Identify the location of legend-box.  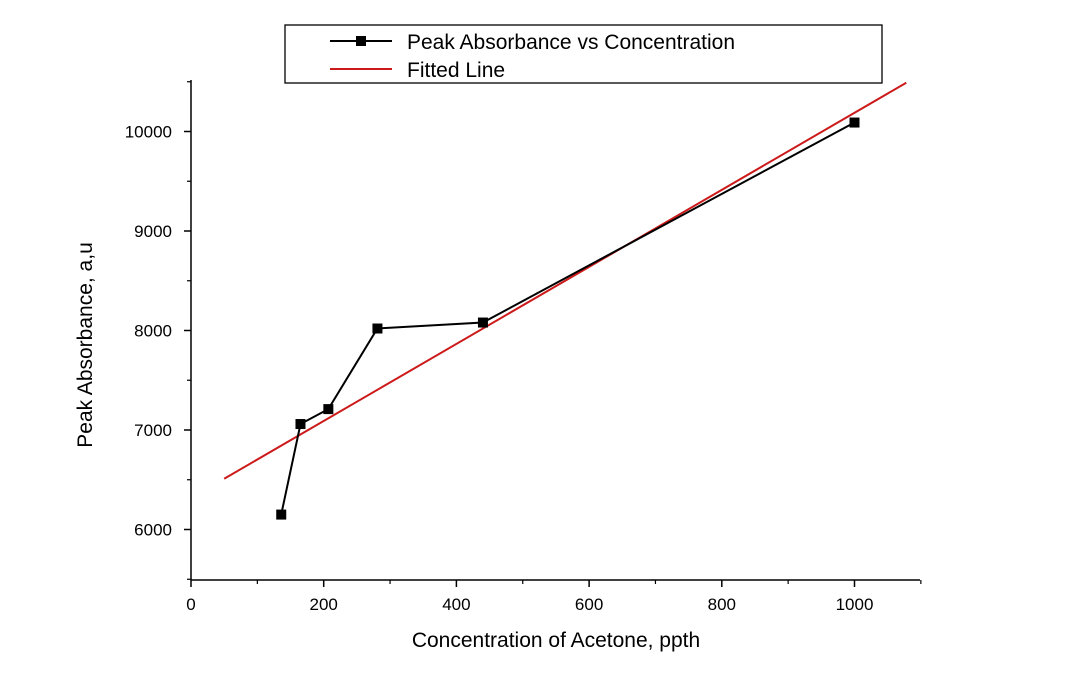
(583, 54).